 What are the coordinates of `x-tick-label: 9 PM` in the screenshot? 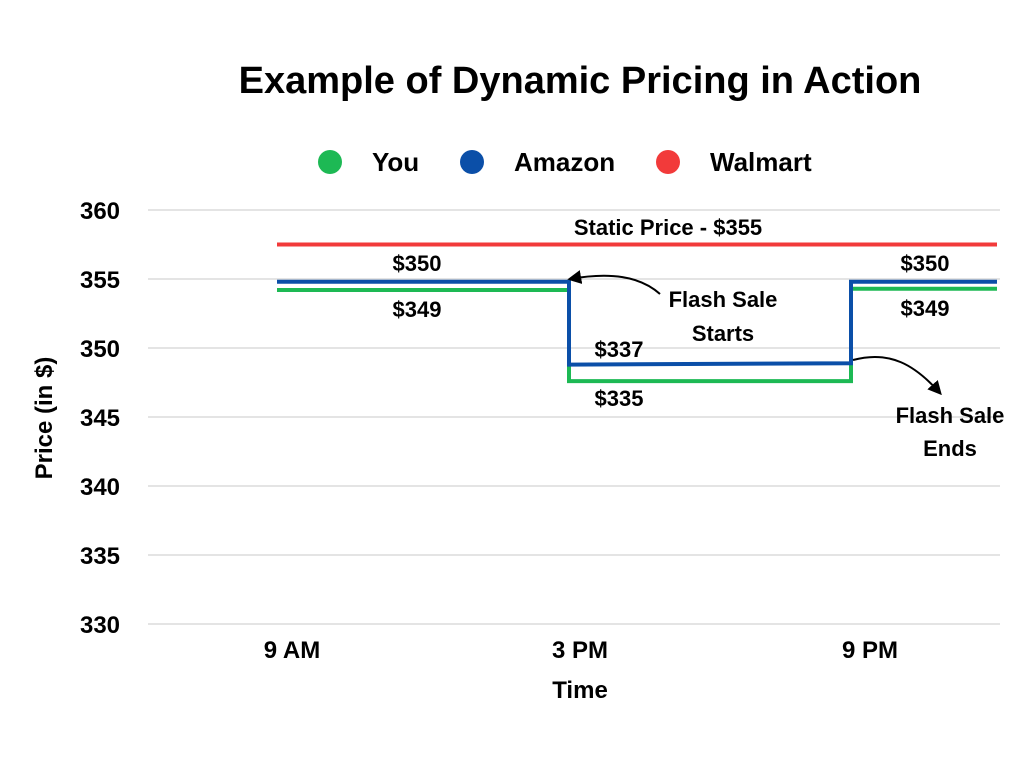 It's located at (870, 650).